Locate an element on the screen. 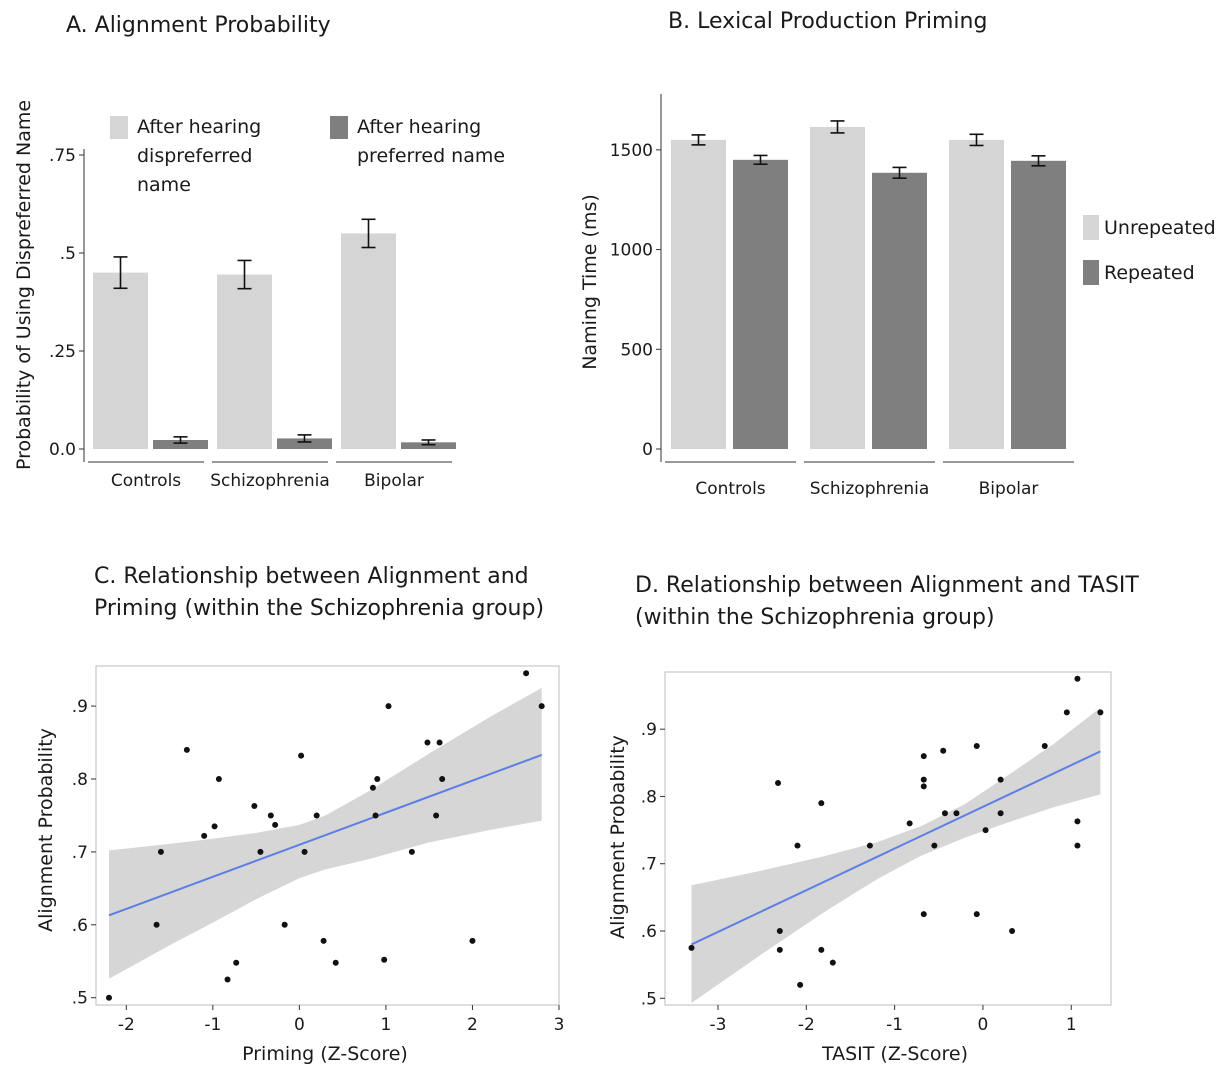  panel-b-legend-label: Unrepeated is located at coordinates (1160, 228).